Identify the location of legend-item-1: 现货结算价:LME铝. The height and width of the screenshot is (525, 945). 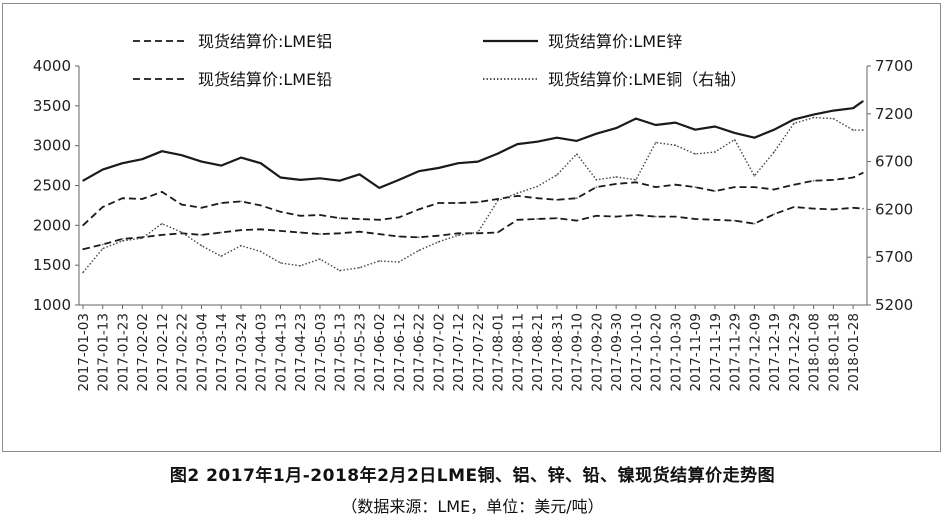
(232, 41).